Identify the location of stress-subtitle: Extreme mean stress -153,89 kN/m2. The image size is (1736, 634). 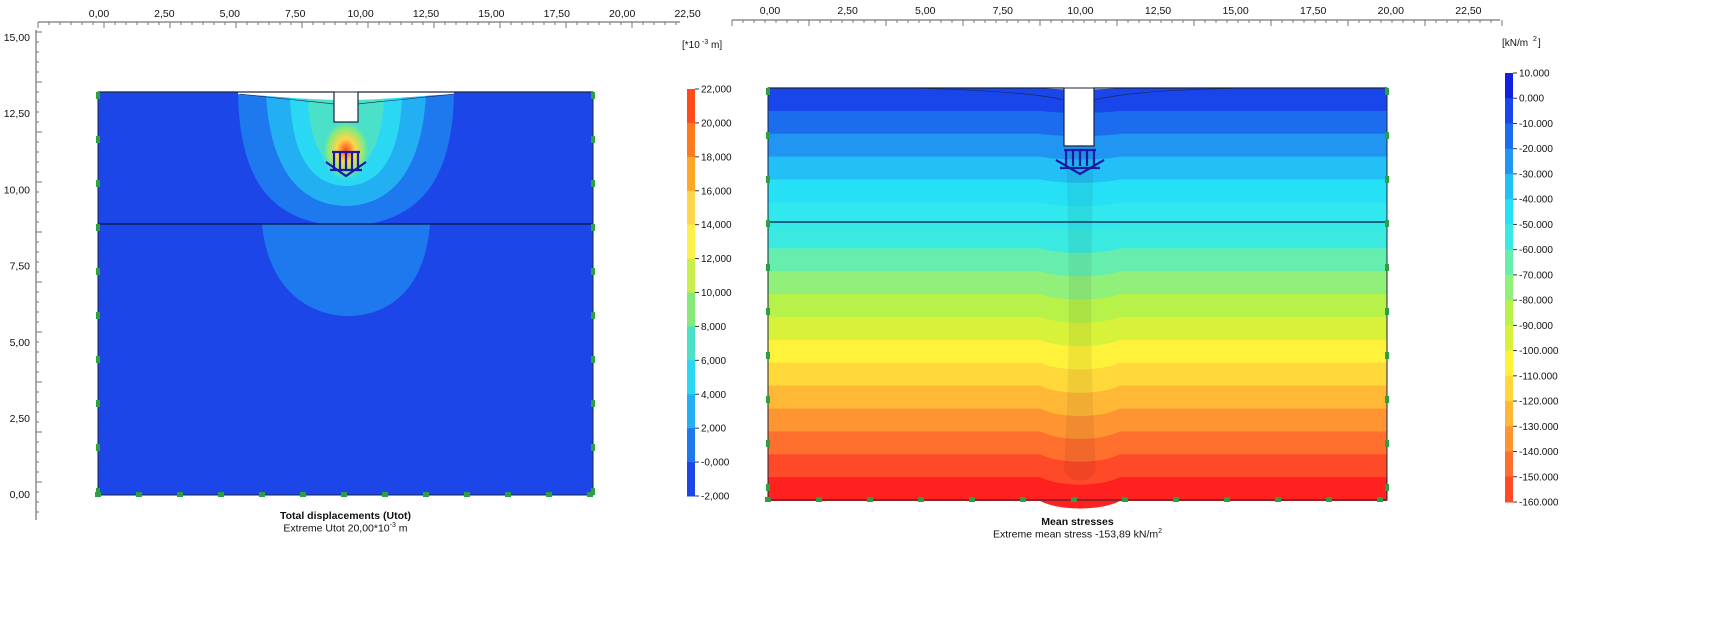
(1077, 534).